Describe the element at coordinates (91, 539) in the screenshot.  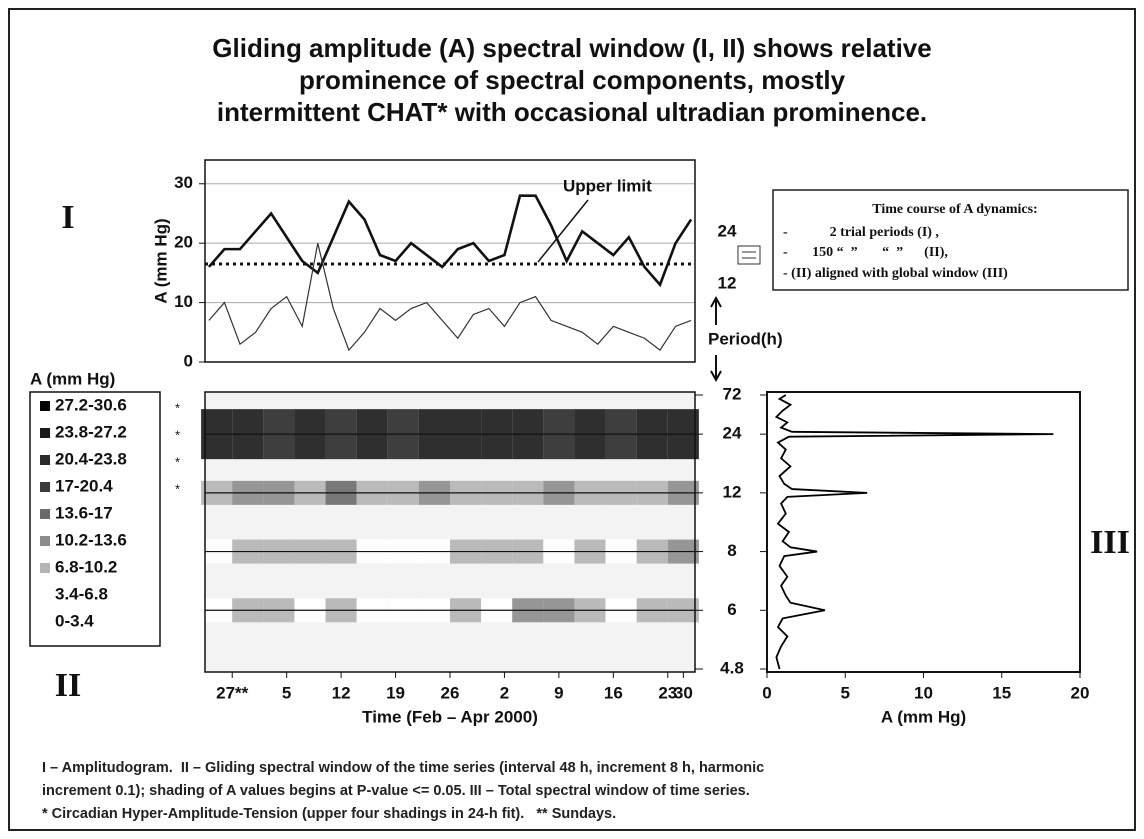
I see `legend-label: 10.2-13.6` at that location.